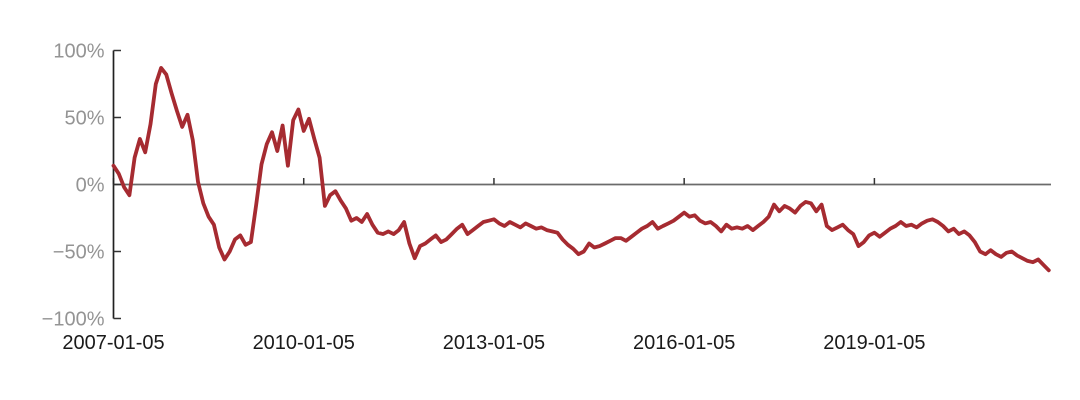 The height and width of the screenshot is (400, 1080). I want to click on y-tick-label: −50%, so click(79, 253).